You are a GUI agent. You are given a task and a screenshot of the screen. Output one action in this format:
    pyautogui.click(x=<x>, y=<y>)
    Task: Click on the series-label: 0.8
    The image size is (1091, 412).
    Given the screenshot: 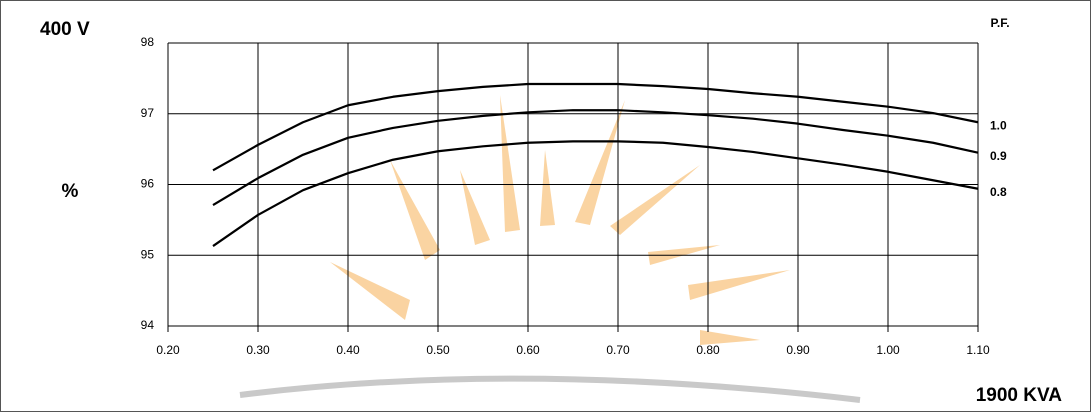 What is the action you would take?
    pyautogui.click(x=998, y=192)
    